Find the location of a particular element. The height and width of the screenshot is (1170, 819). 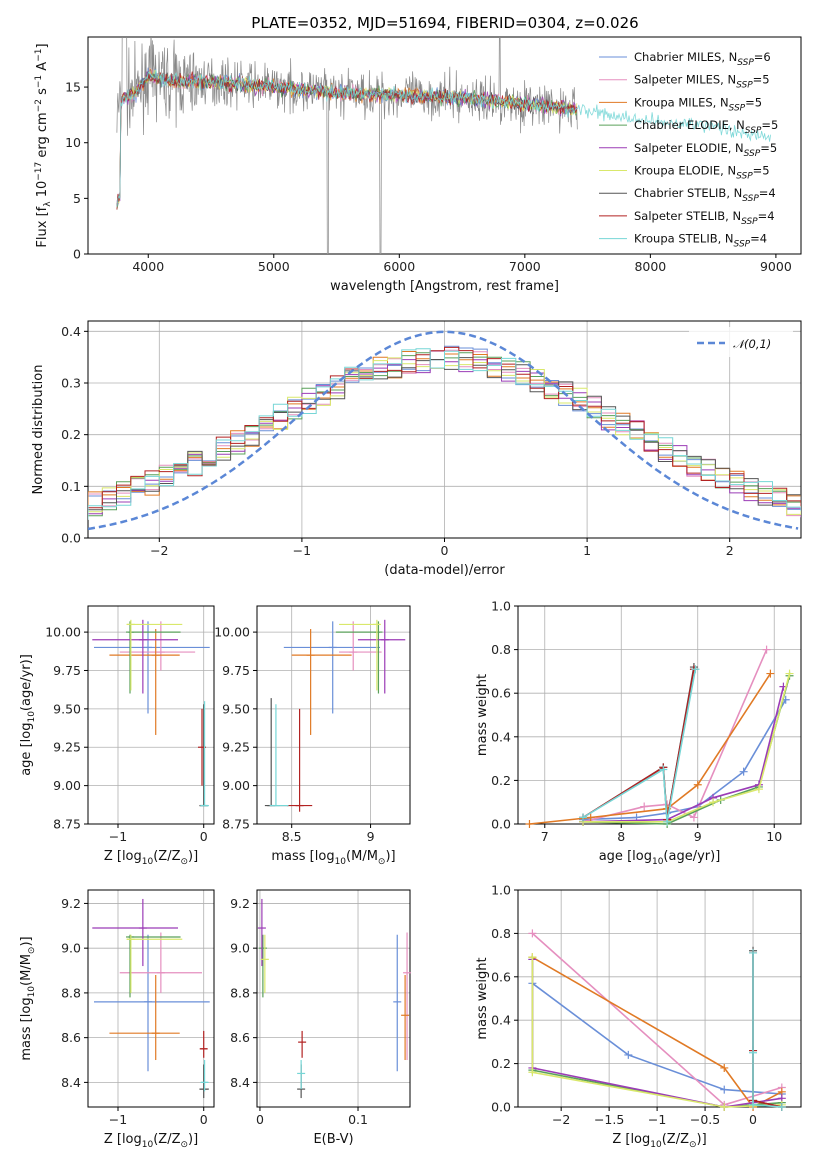

x-tick-label: 10 is located at coordinates (774, 836).